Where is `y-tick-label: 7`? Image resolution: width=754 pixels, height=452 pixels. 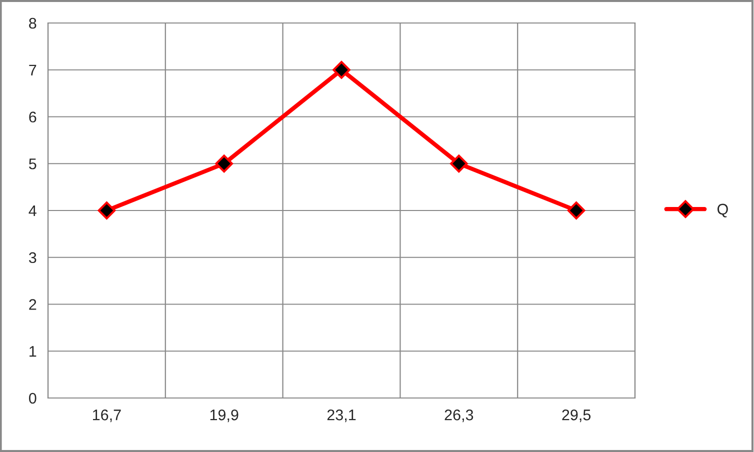 y-tick-label: 7 is located at coordinates (32, 70).